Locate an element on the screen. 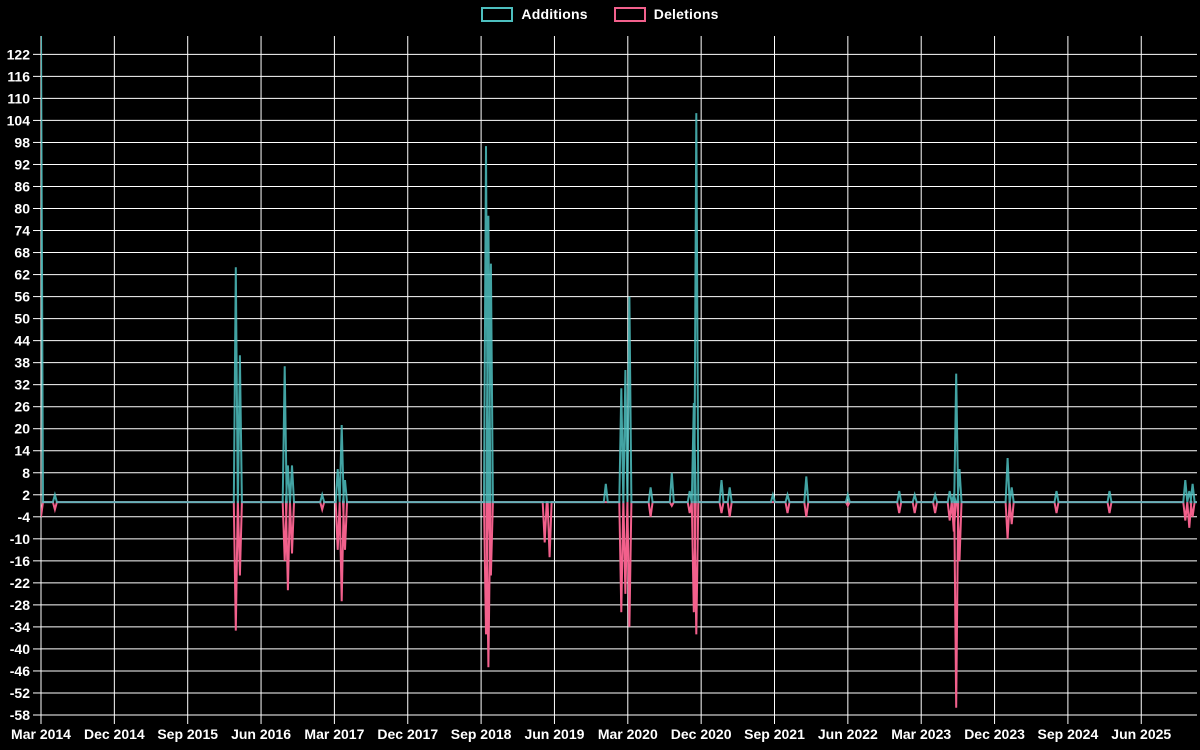 Image resolution: width=1200 pixels, height=750 pixels. y-tick-label: -58 is located at coordinates (20, 715).